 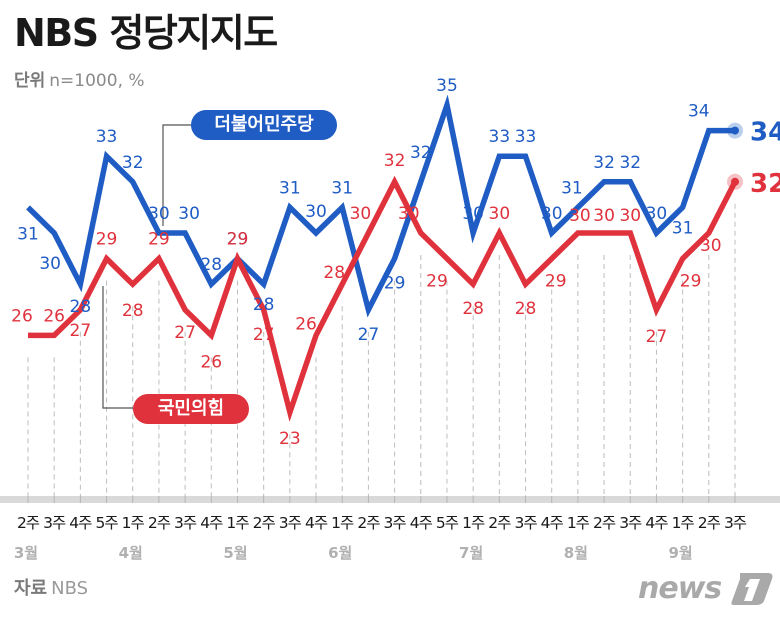 I want to click on source-label: 자료, so click(x=31, y=588).